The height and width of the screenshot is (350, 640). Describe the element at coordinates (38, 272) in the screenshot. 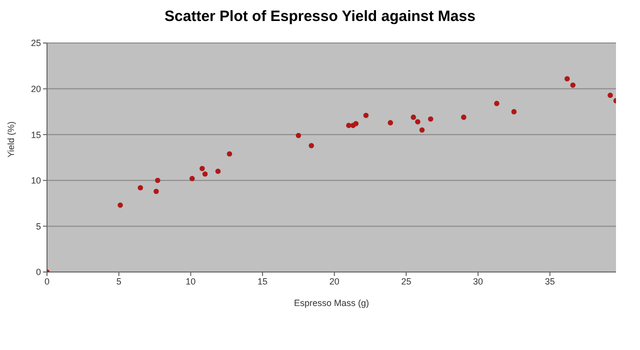

I see `y-tick-label: 0` at that location.